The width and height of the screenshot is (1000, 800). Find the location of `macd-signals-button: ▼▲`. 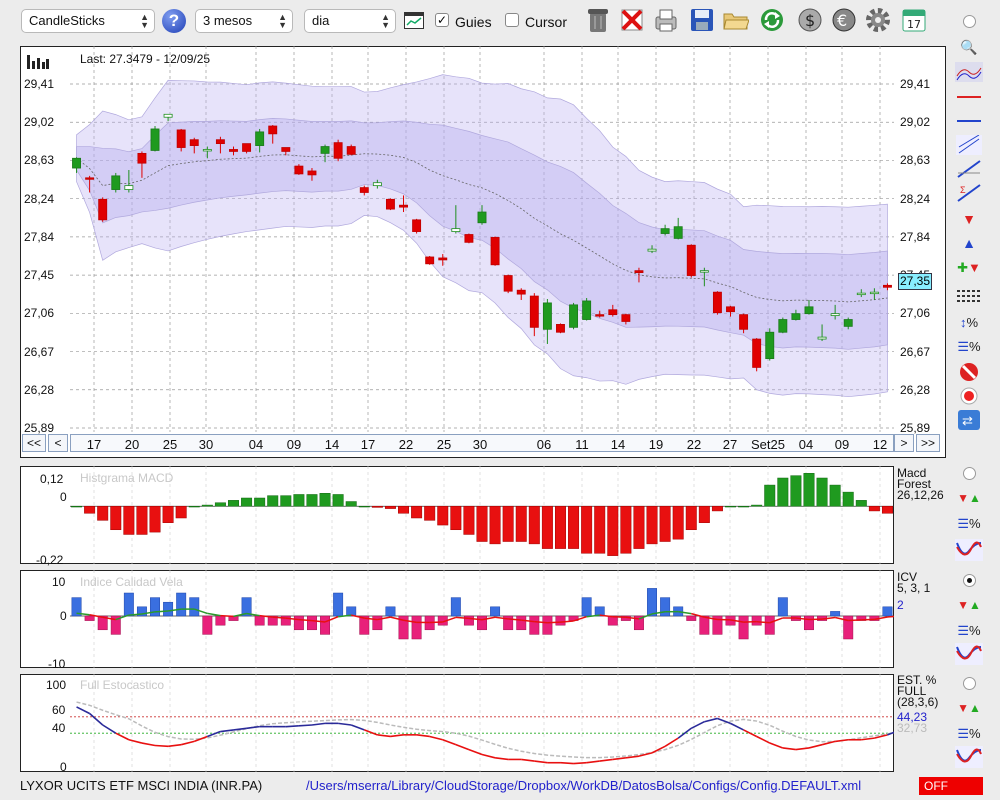

macd-signals-button: ▼▲ is located at coordinates (969, 498).